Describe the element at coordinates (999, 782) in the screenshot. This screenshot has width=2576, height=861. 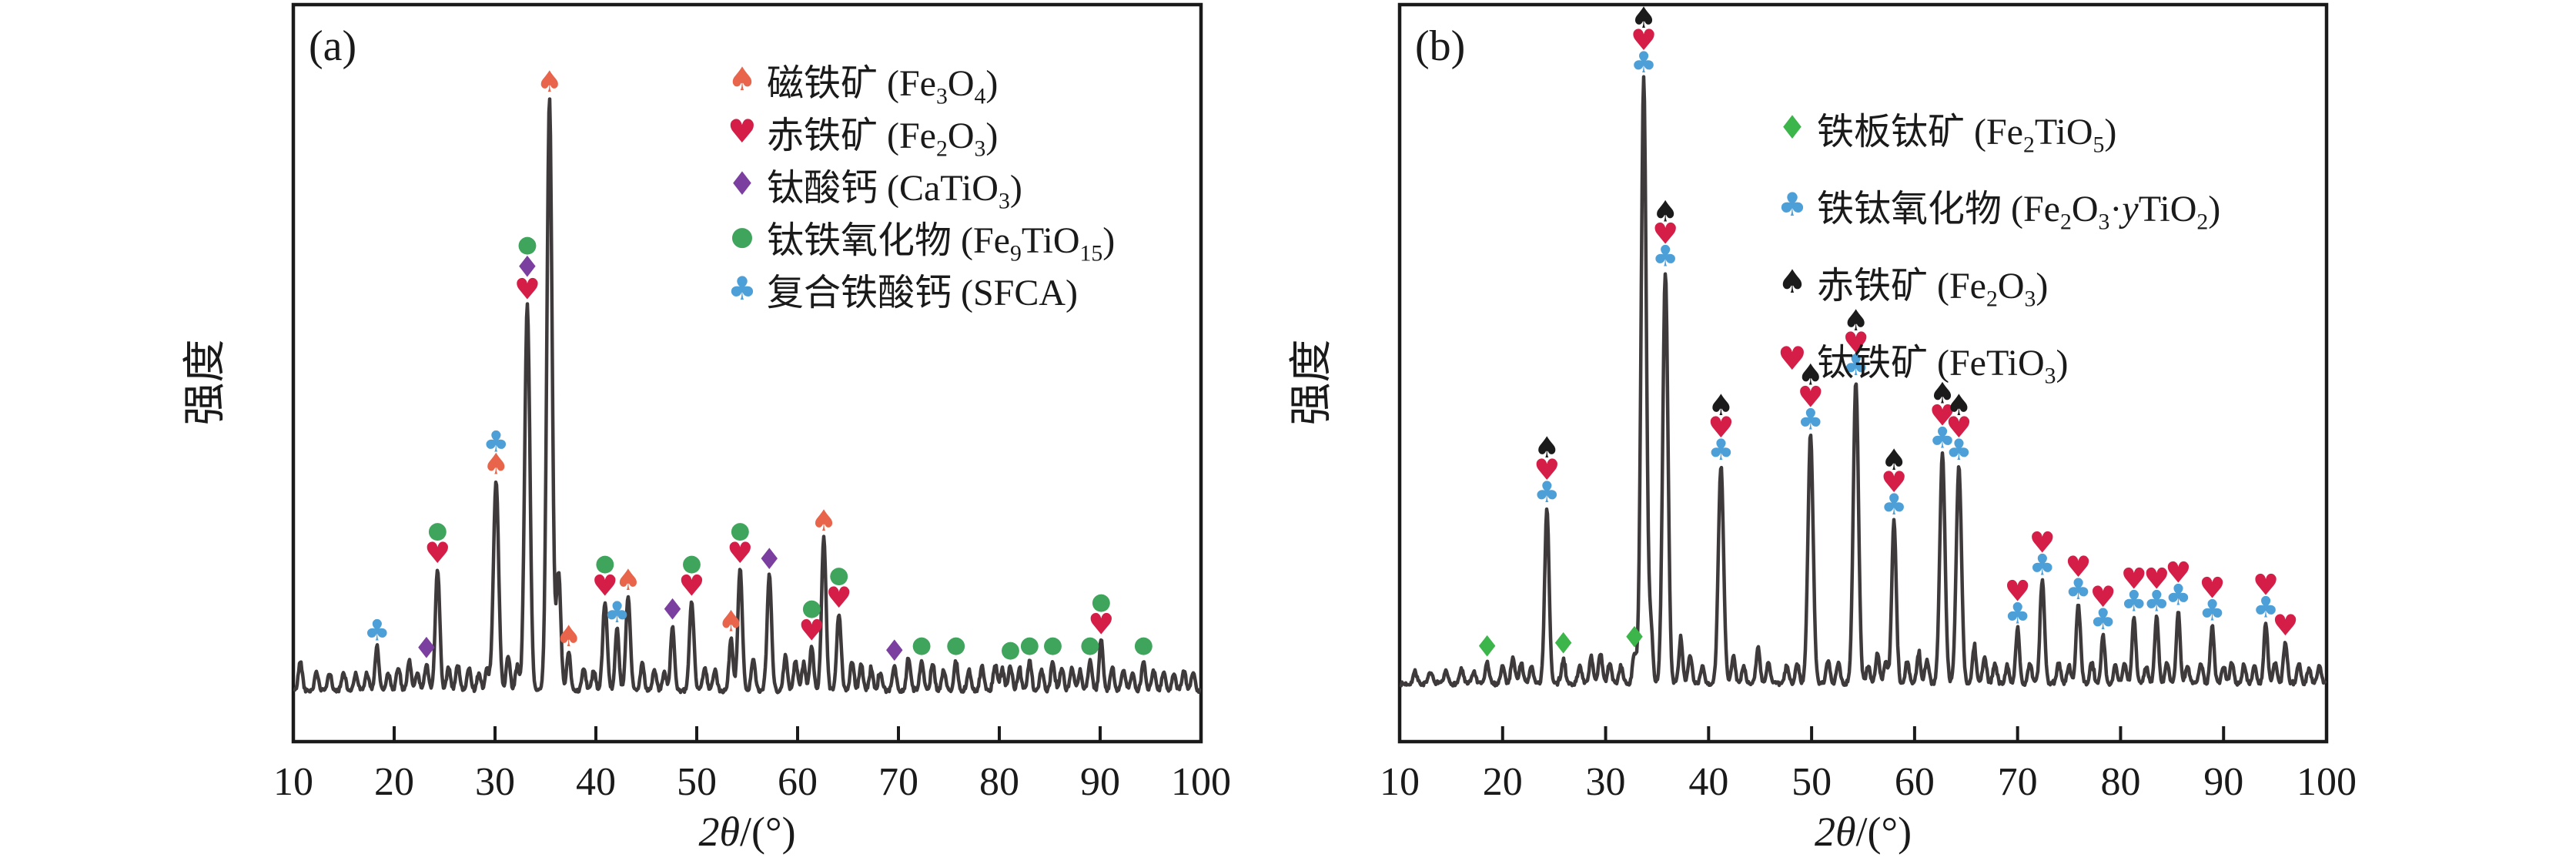
I see `x-tick-label-a: 80` at that location.